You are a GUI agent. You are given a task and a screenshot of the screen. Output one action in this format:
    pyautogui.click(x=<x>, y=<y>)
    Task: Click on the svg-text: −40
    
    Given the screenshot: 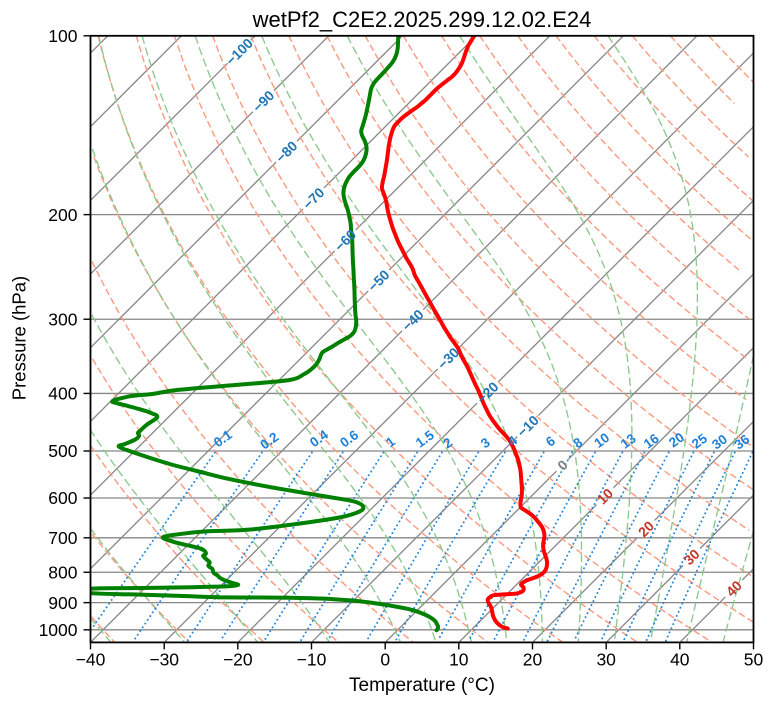 What is the action you would take?
    pyautogui.click(x=91, y=660)
    